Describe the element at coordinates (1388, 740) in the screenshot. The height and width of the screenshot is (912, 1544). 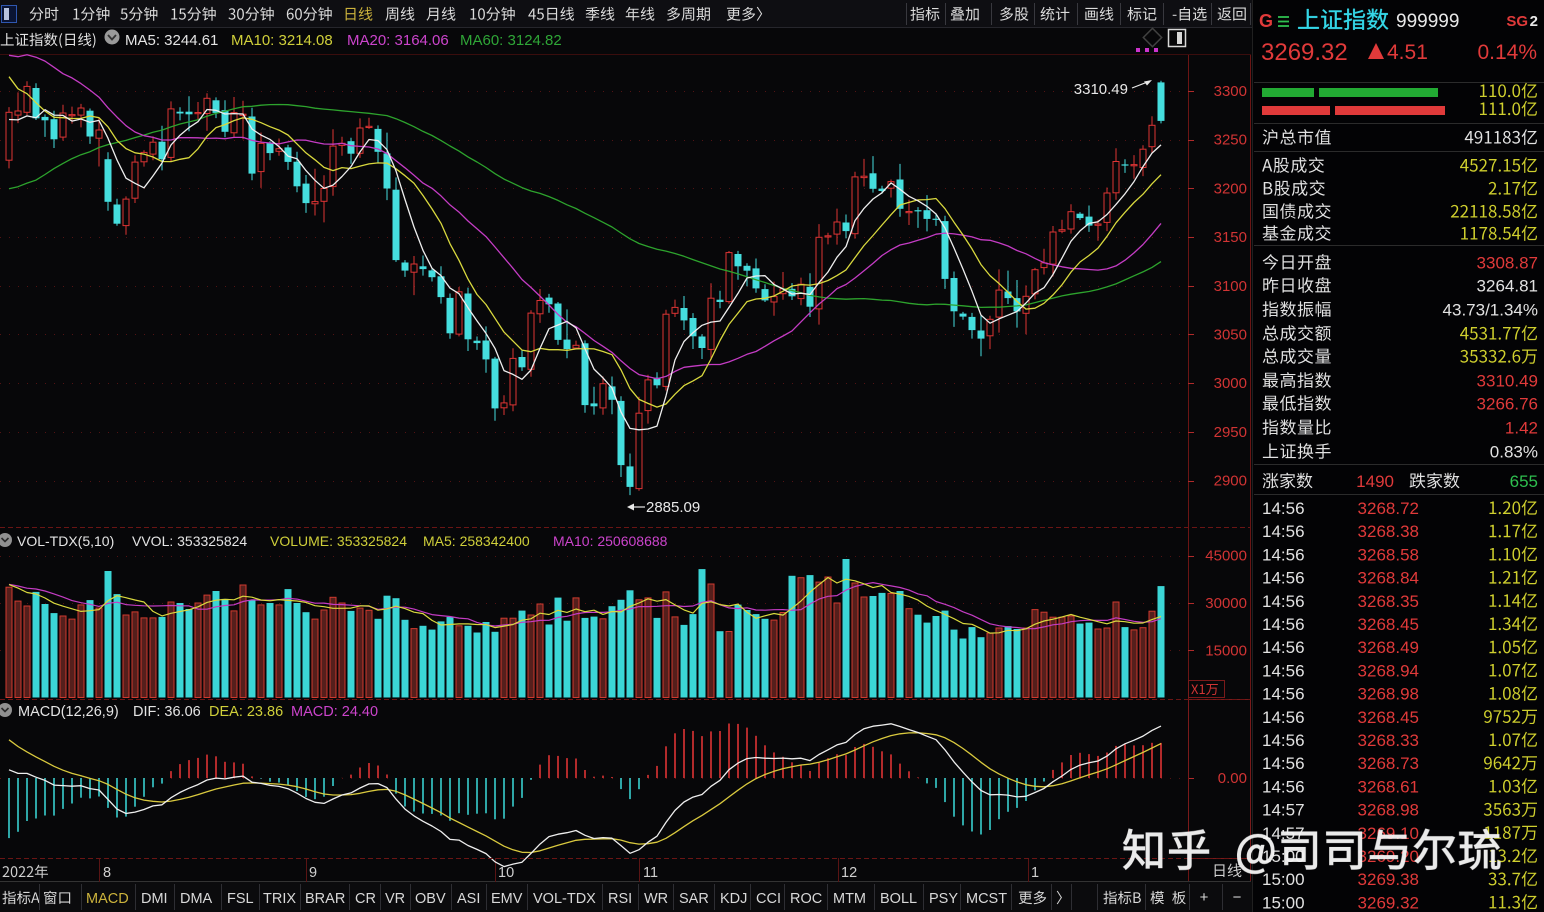
I see `svg-text: 3268.33` at that location.